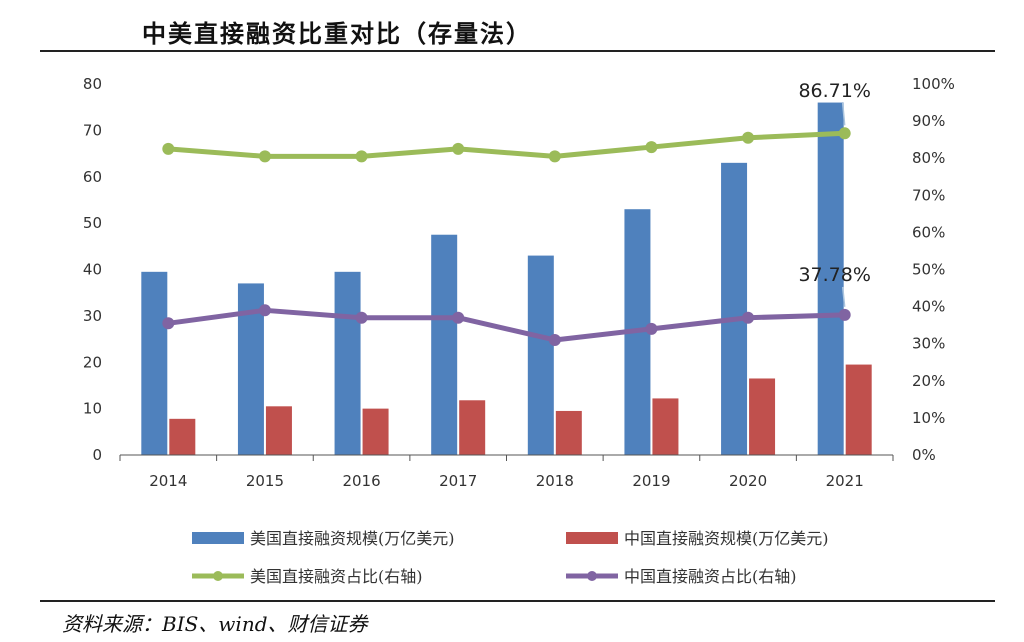 The width and height of the screenshot is (1024, 642). Describe the element at coordinates (92, 177) in the screenshot. I see `y-tick-label: 60` at that location.